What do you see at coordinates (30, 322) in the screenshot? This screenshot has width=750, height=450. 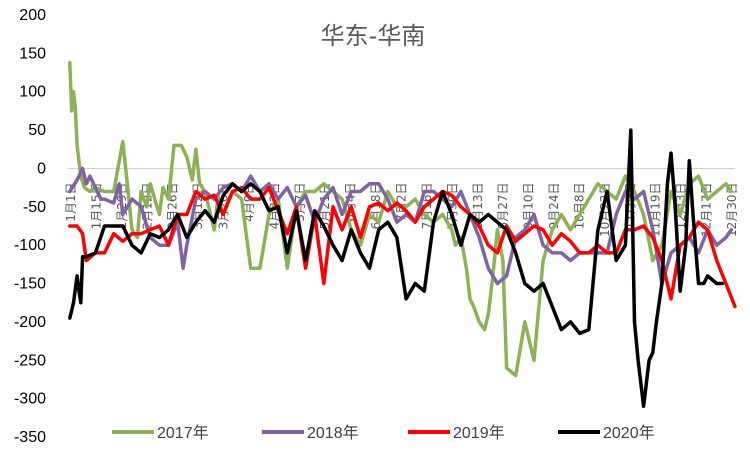 I see `y-tick-label: -200` at bounding box center [30, 322].